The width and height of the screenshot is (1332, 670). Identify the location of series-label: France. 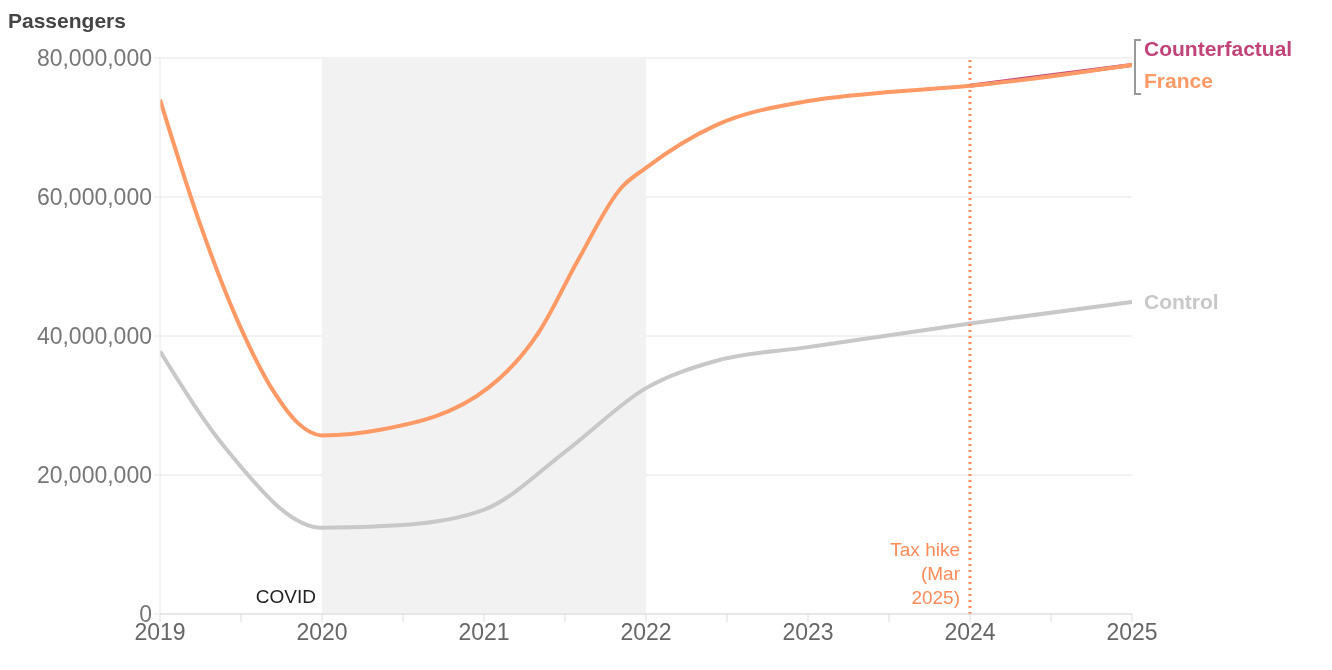
(1178, 80).